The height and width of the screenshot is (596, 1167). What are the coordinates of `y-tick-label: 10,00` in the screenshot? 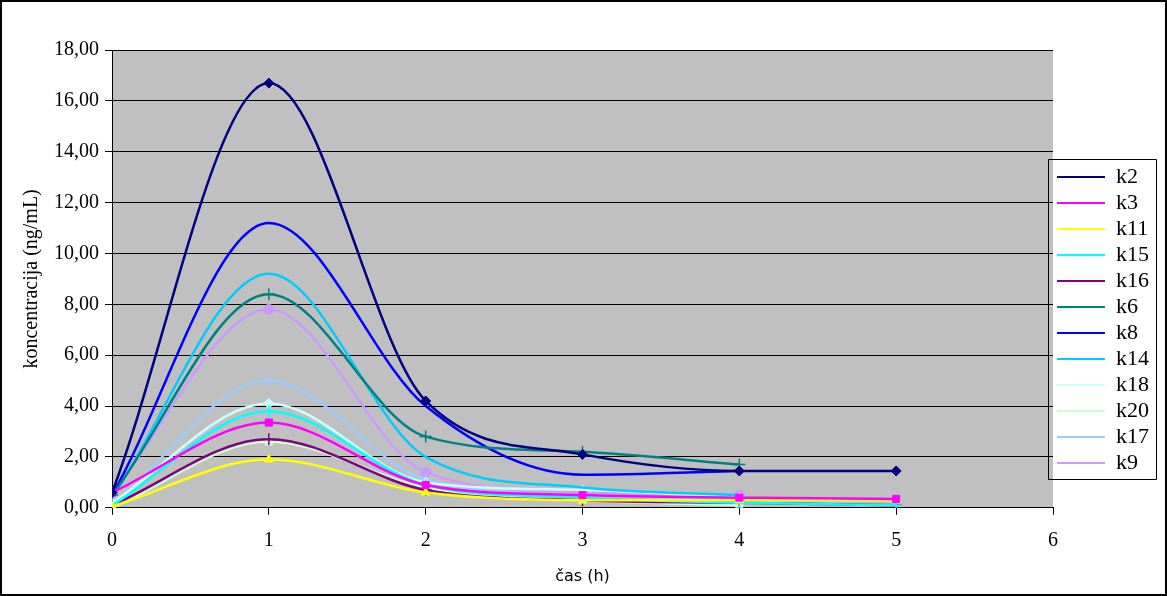 It's located at (76, 251).